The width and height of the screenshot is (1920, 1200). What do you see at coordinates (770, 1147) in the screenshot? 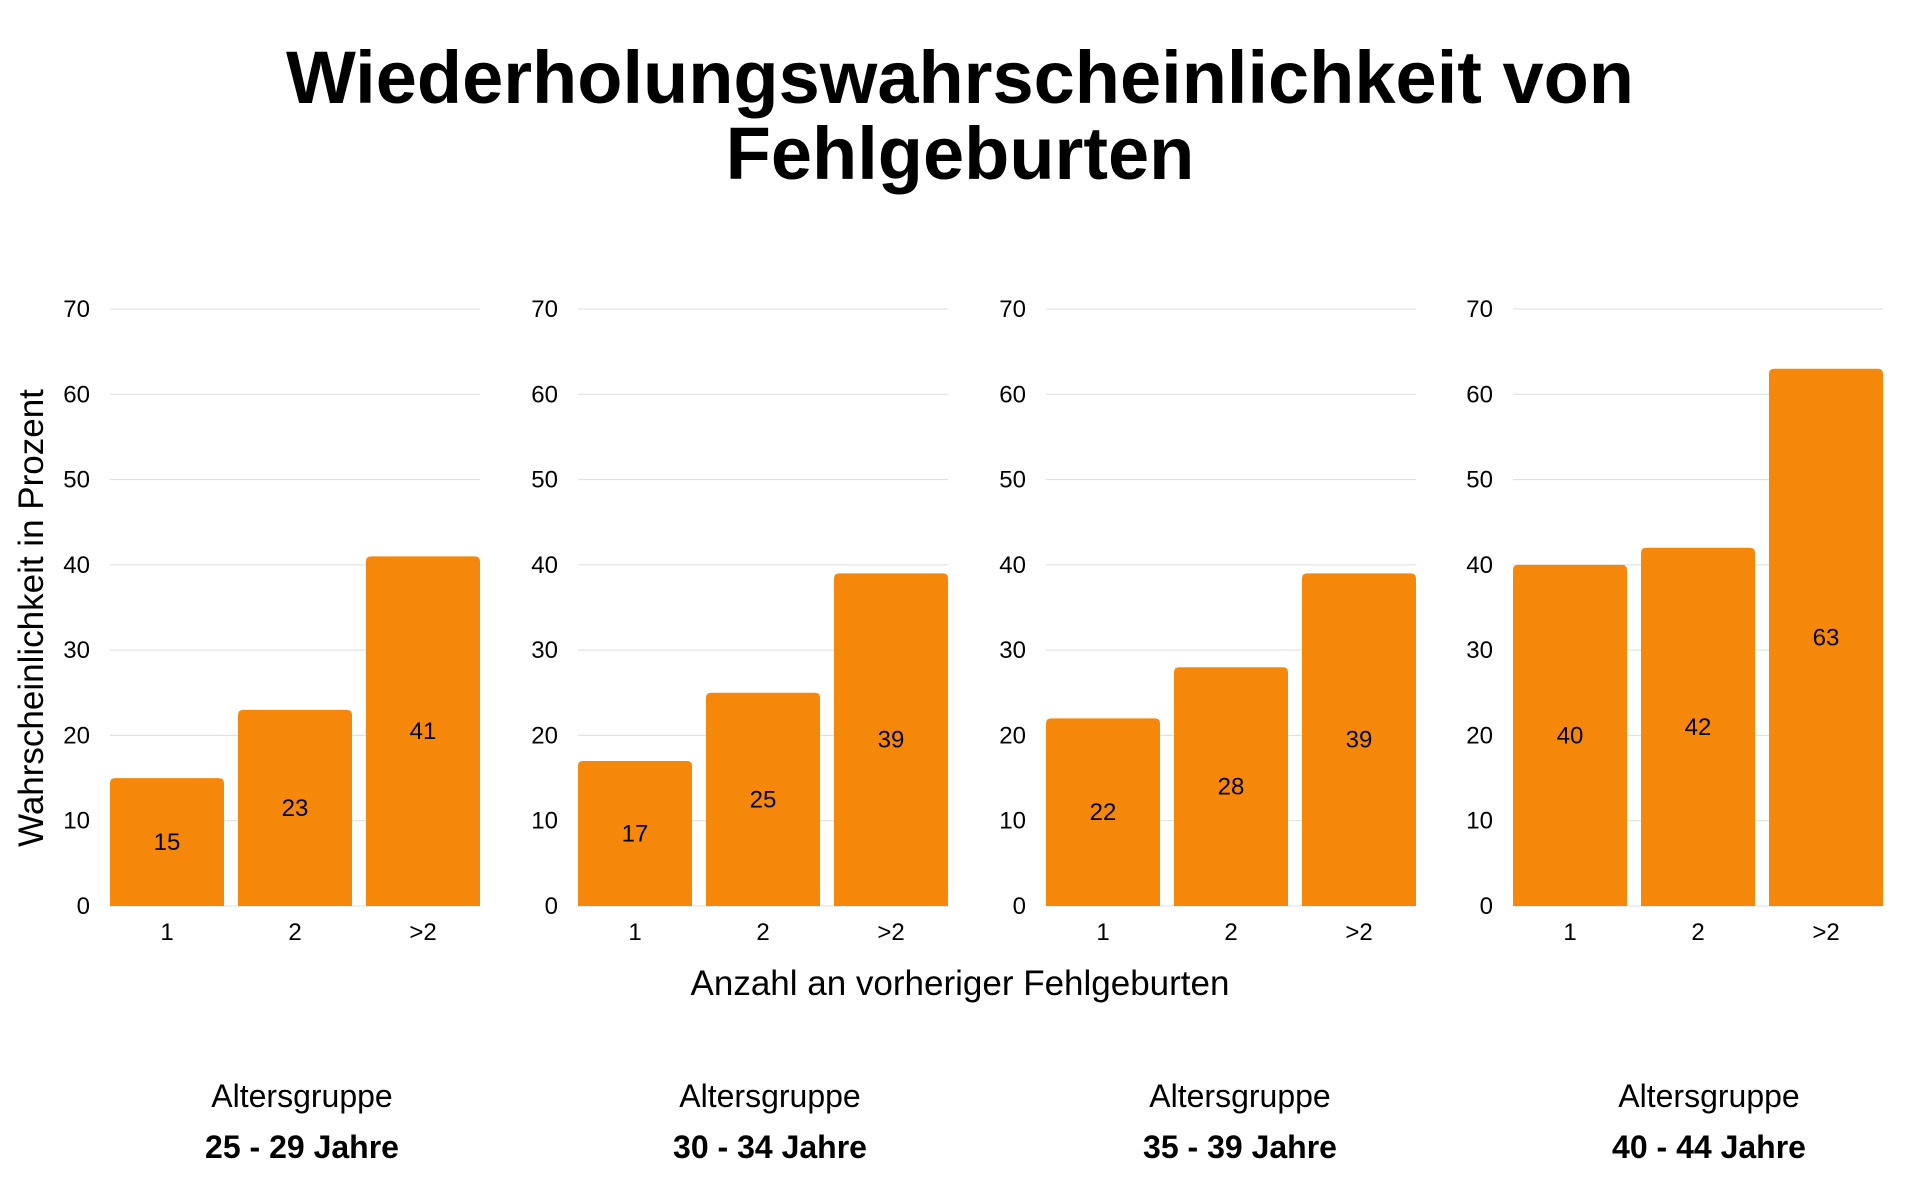
I see `panel-group-value: 30 - 34 Jahre` at bounding box center [770, 1147].